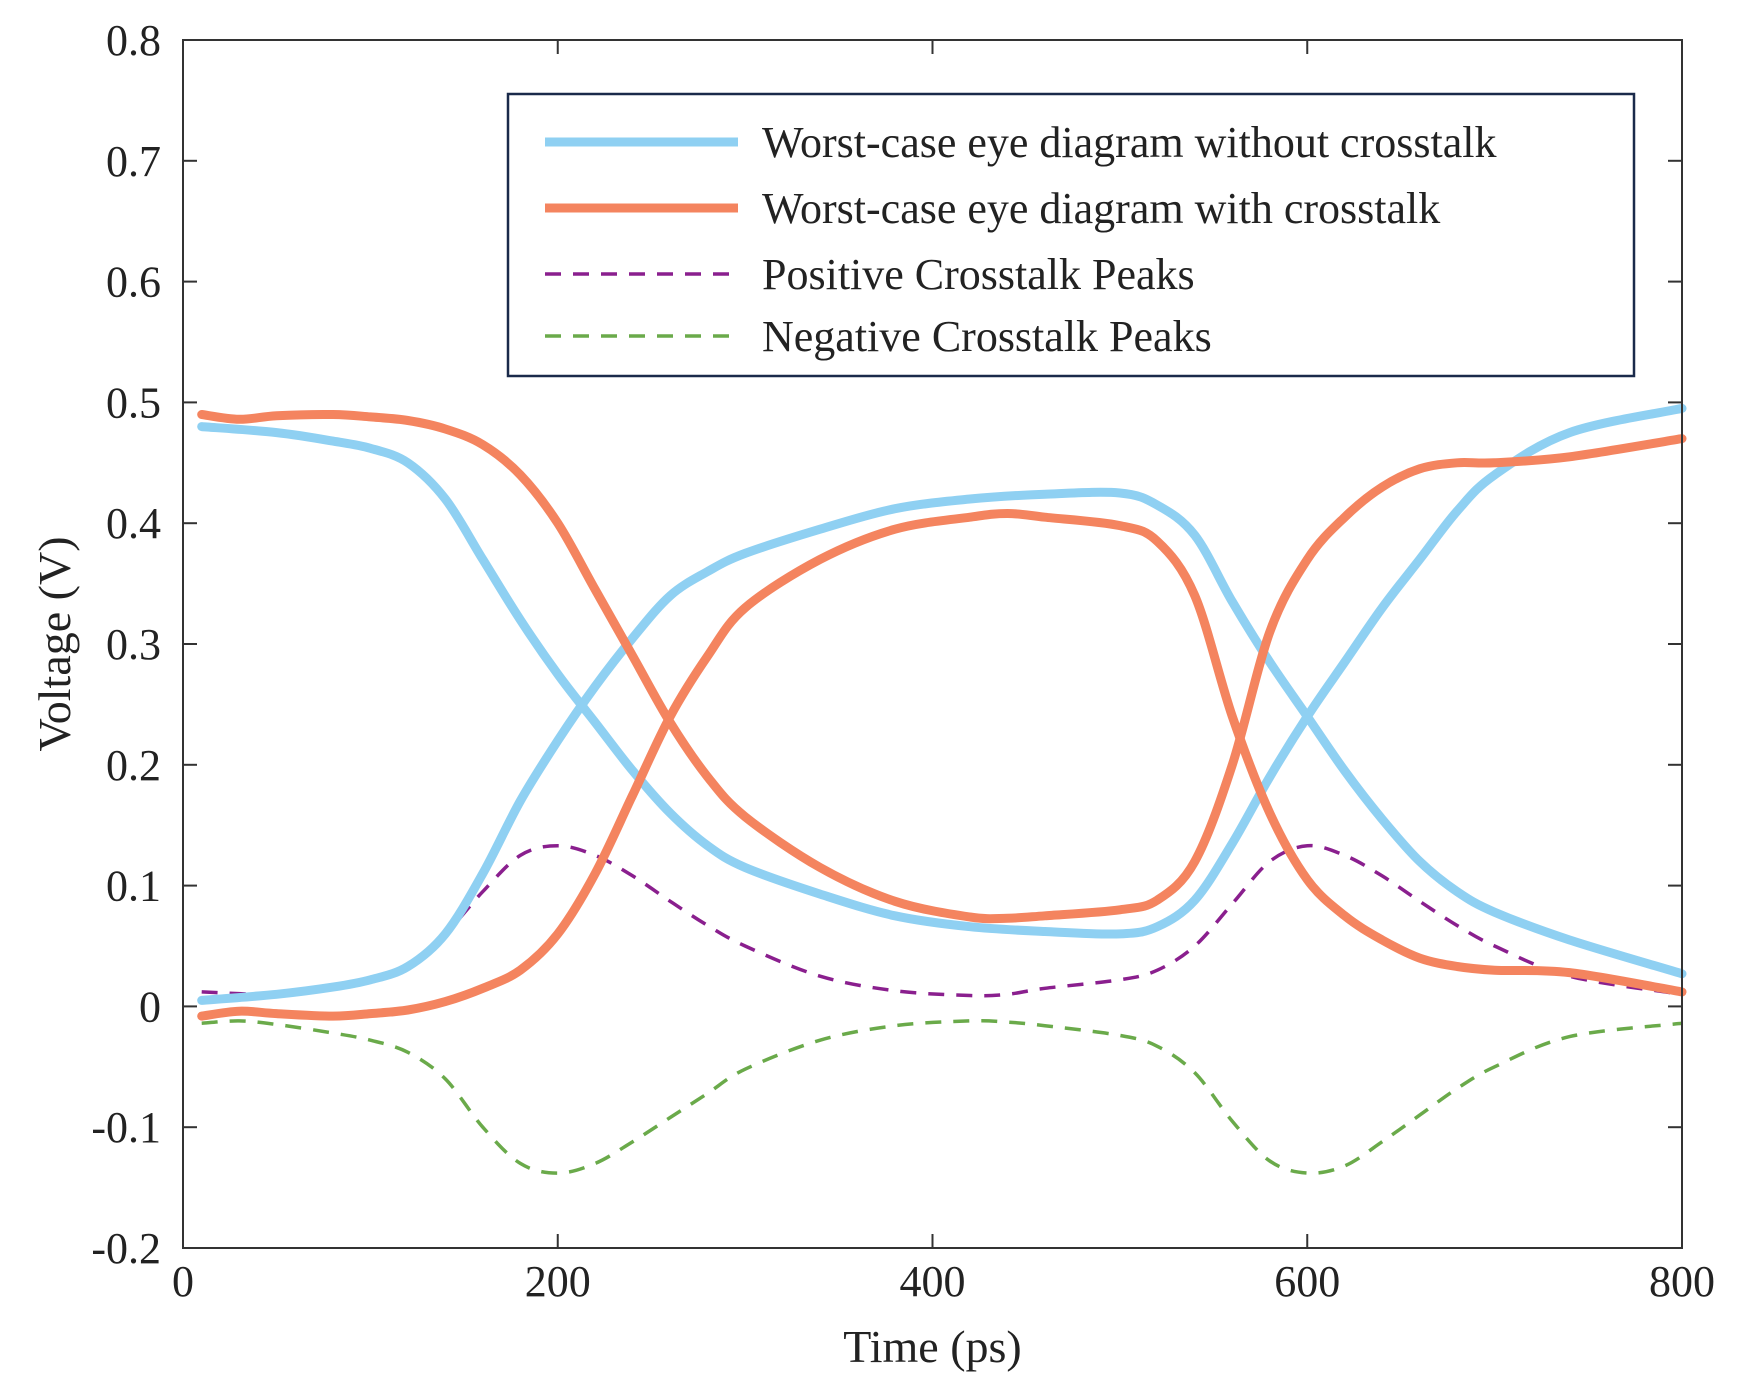  Describe the element at coordinates (54, 643) in the screenshot. I see `y-axis-title: Voltage (V)` at that location.